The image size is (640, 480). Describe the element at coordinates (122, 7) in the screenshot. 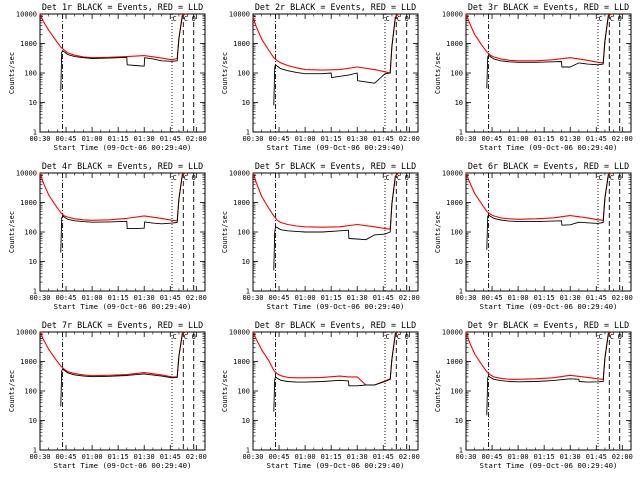

I see `chart-title: Det 1r BLACK = Events, RED = LLD` at that location.